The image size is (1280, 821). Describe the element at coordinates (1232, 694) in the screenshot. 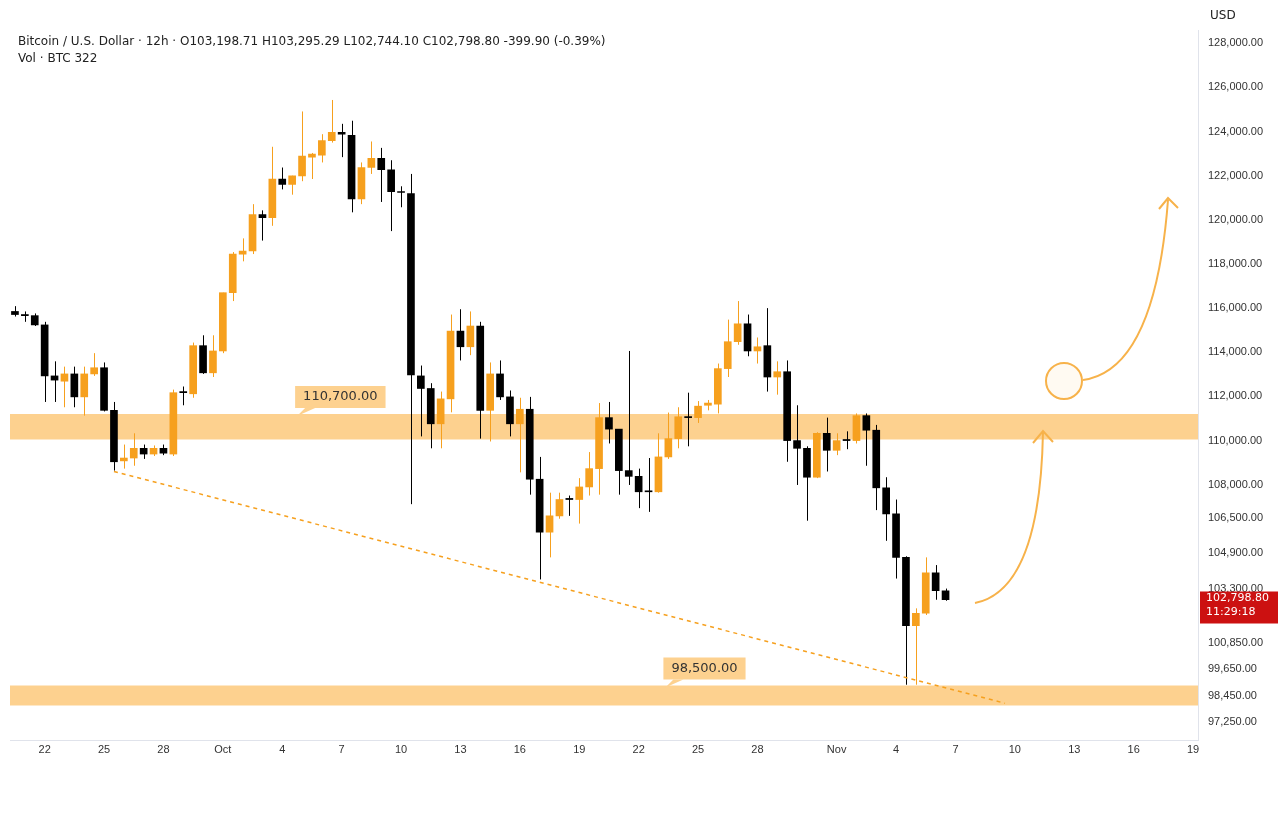

I see `y-tick-label: 98,450.00` at that location.